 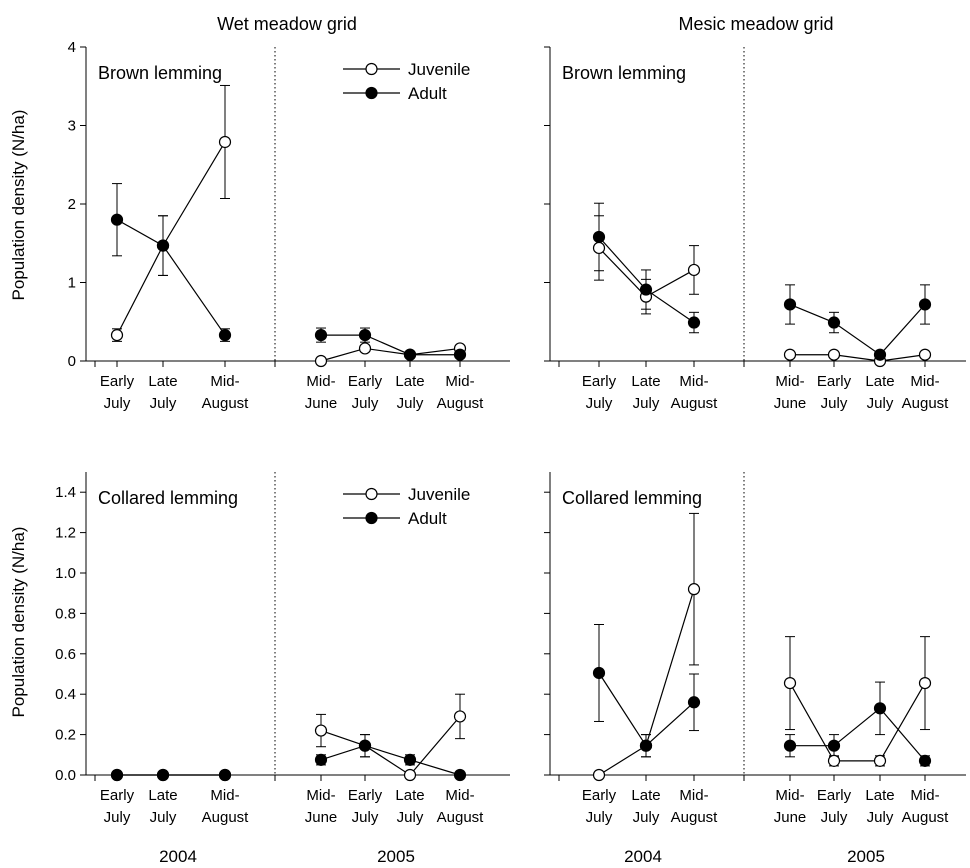 I want to click on y-tick-label: 1, so click(x=72, y=283).